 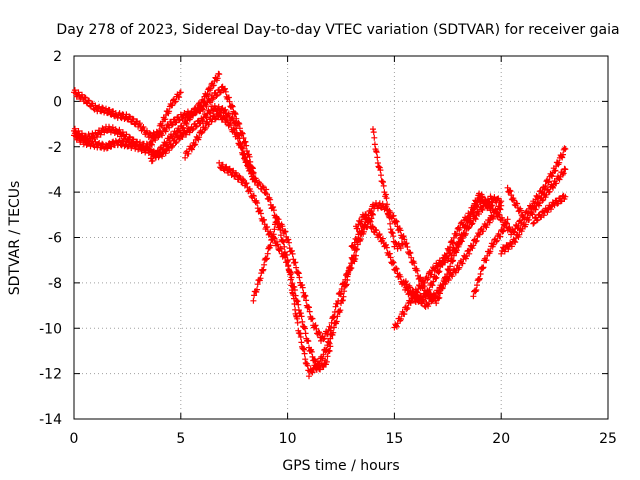 What do you see at coordinates (57, 102) in the screenshot?
I see `y-tick-label: 0` at bounding box center [57, 102].